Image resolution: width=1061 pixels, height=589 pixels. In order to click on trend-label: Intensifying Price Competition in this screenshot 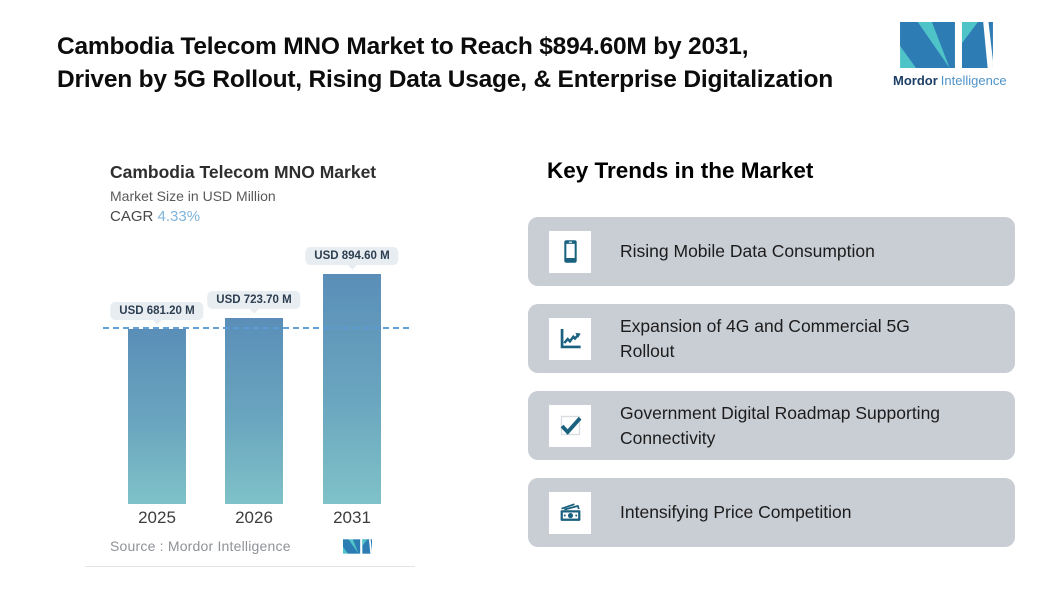, I will do `click(736, 512)`.